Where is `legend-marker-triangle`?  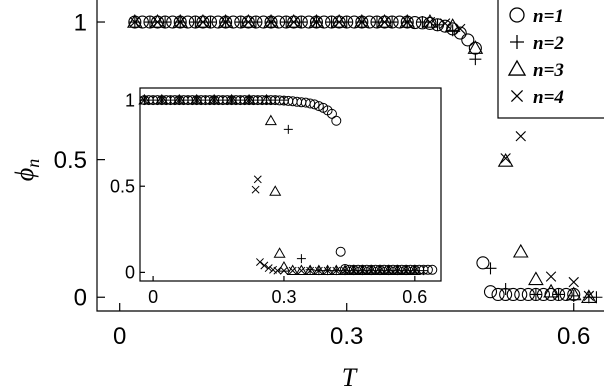 legend-marker-triangle is located at coordinates (517, 67).